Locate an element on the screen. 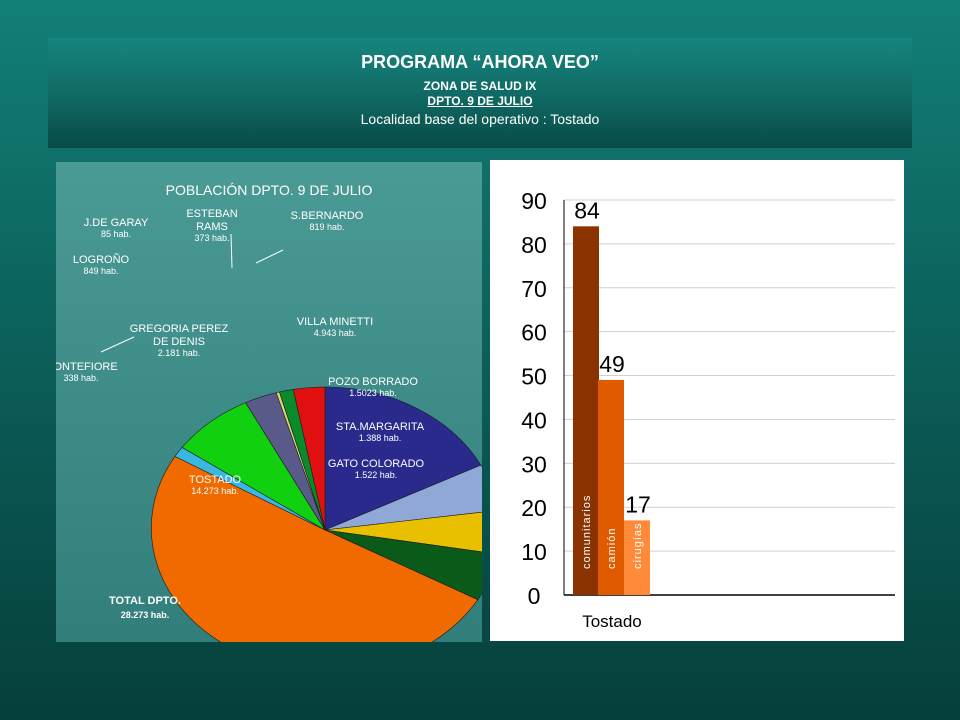  pie-label-value: 1.522 hab. is located at coordinates (376, 475).